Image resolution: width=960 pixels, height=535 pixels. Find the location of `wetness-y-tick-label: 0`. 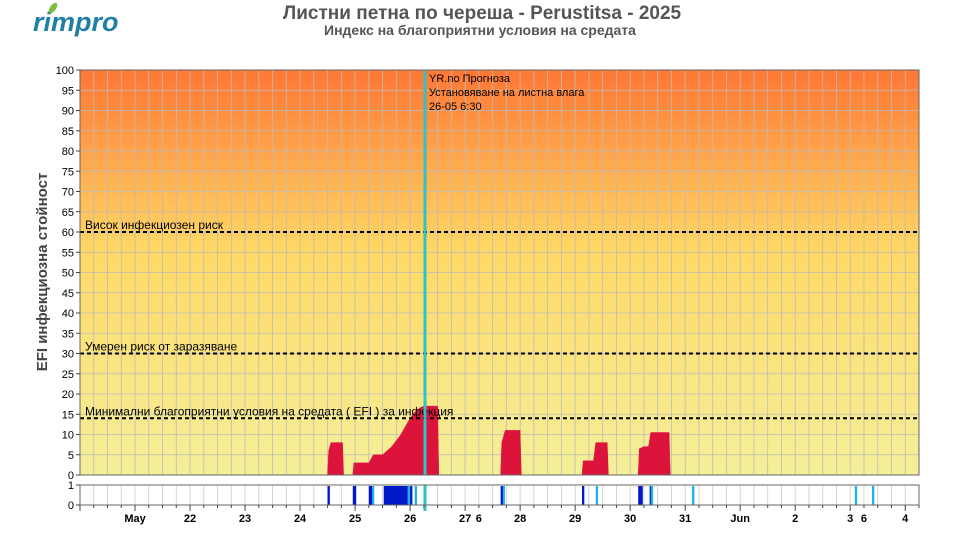

wetness-y-tick-label: 0 is located at coordinates (71, 506).